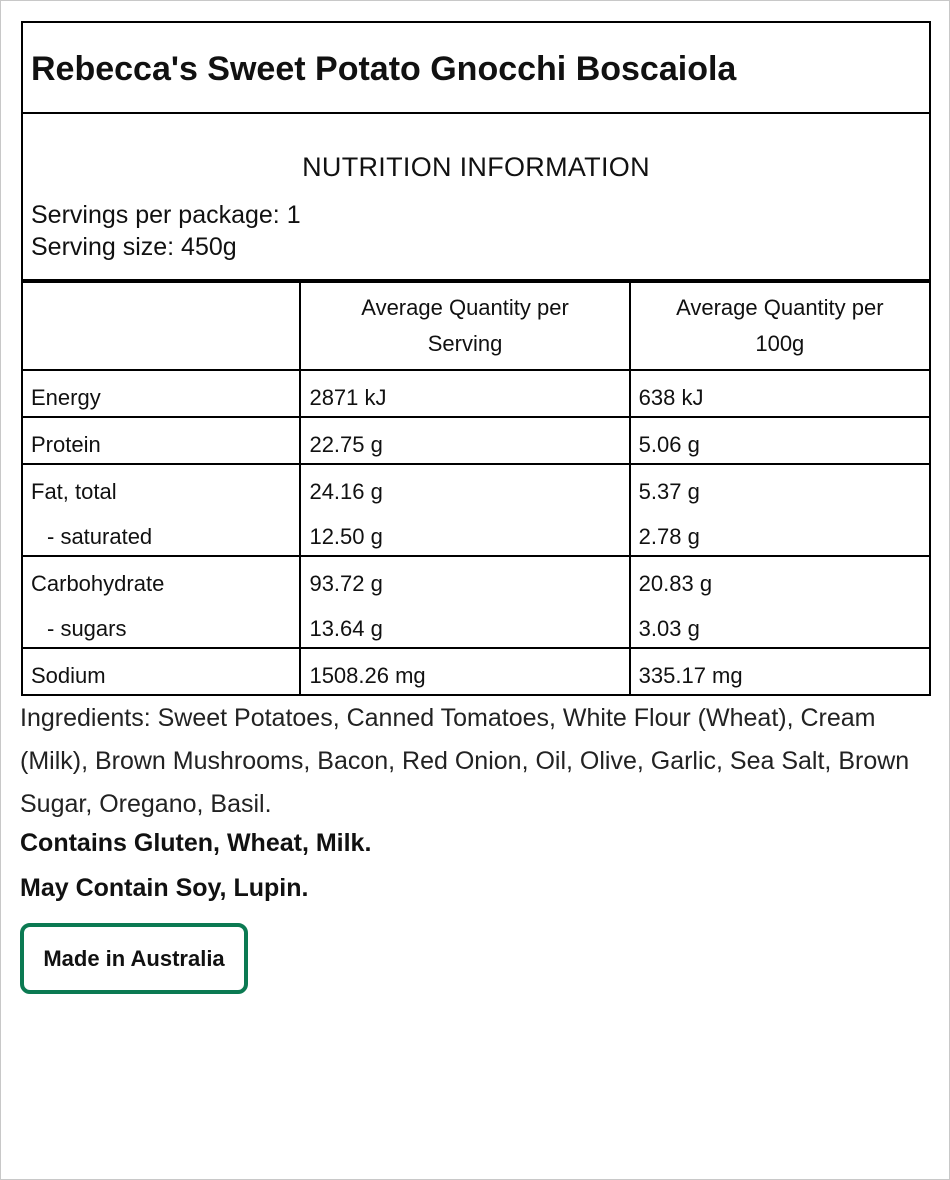 Image resolution: width=950 pixels, height=1180 pixels. Describe the element at coordinates (66, 397) in the screenshot. I see `nutrient-name: Energy` at that location.